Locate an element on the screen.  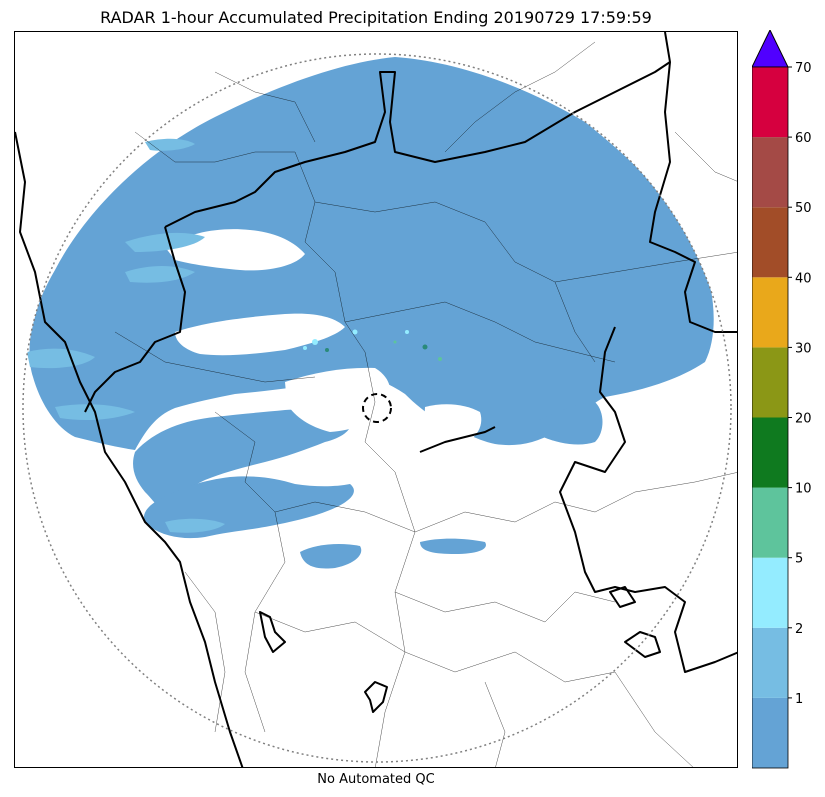
qc-note: No Automated QC is located at coordinates (376, 779).